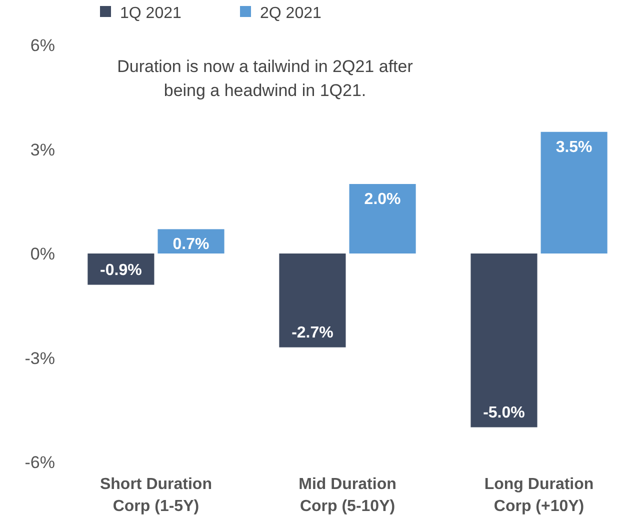  What do you see at coordinates (291, 13) in the screenshot?
I see `legend-label: 2Q 2021` at bounding box center [291, 13].